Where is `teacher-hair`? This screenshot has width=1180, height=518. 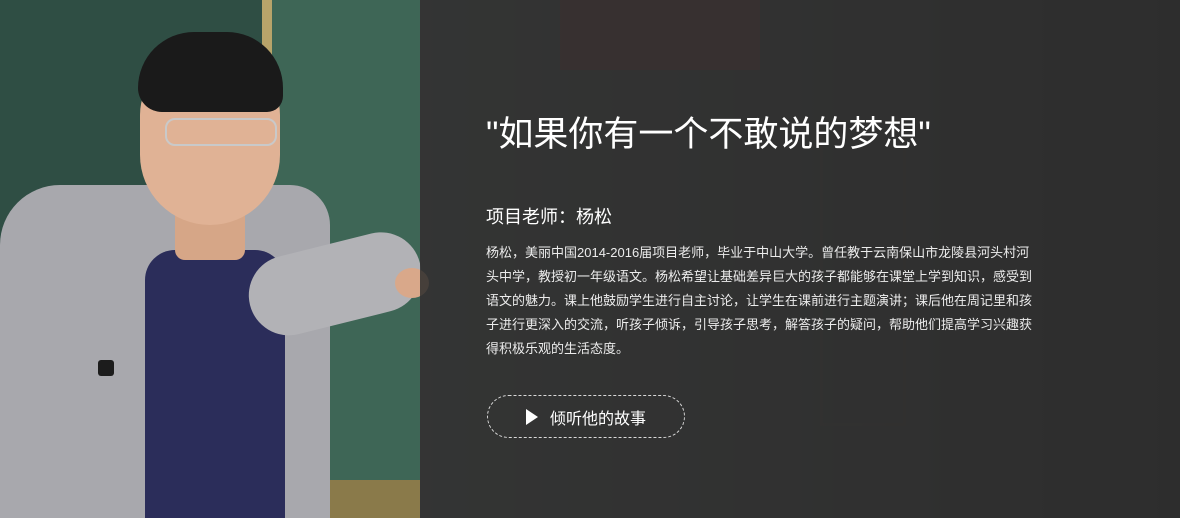
teacher-hair is located at coordinates (210, 72).